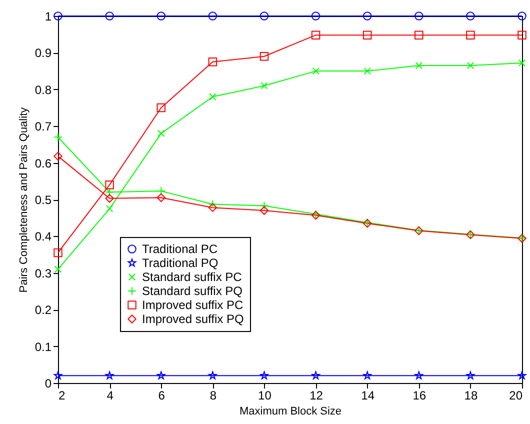 Image resolution: width=530 pixels, height=424 pixels. What do you see at coordinates (110, 395) in the screenshot?
I see `x-tick-label: 4` at bounding box center [110, 395].